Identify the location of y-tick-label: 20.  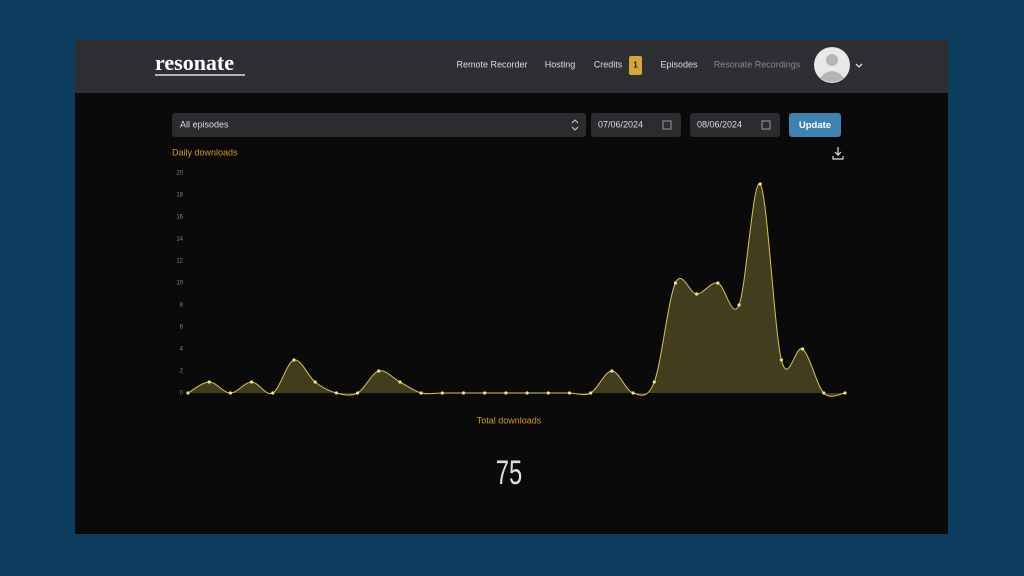
(179, 174).